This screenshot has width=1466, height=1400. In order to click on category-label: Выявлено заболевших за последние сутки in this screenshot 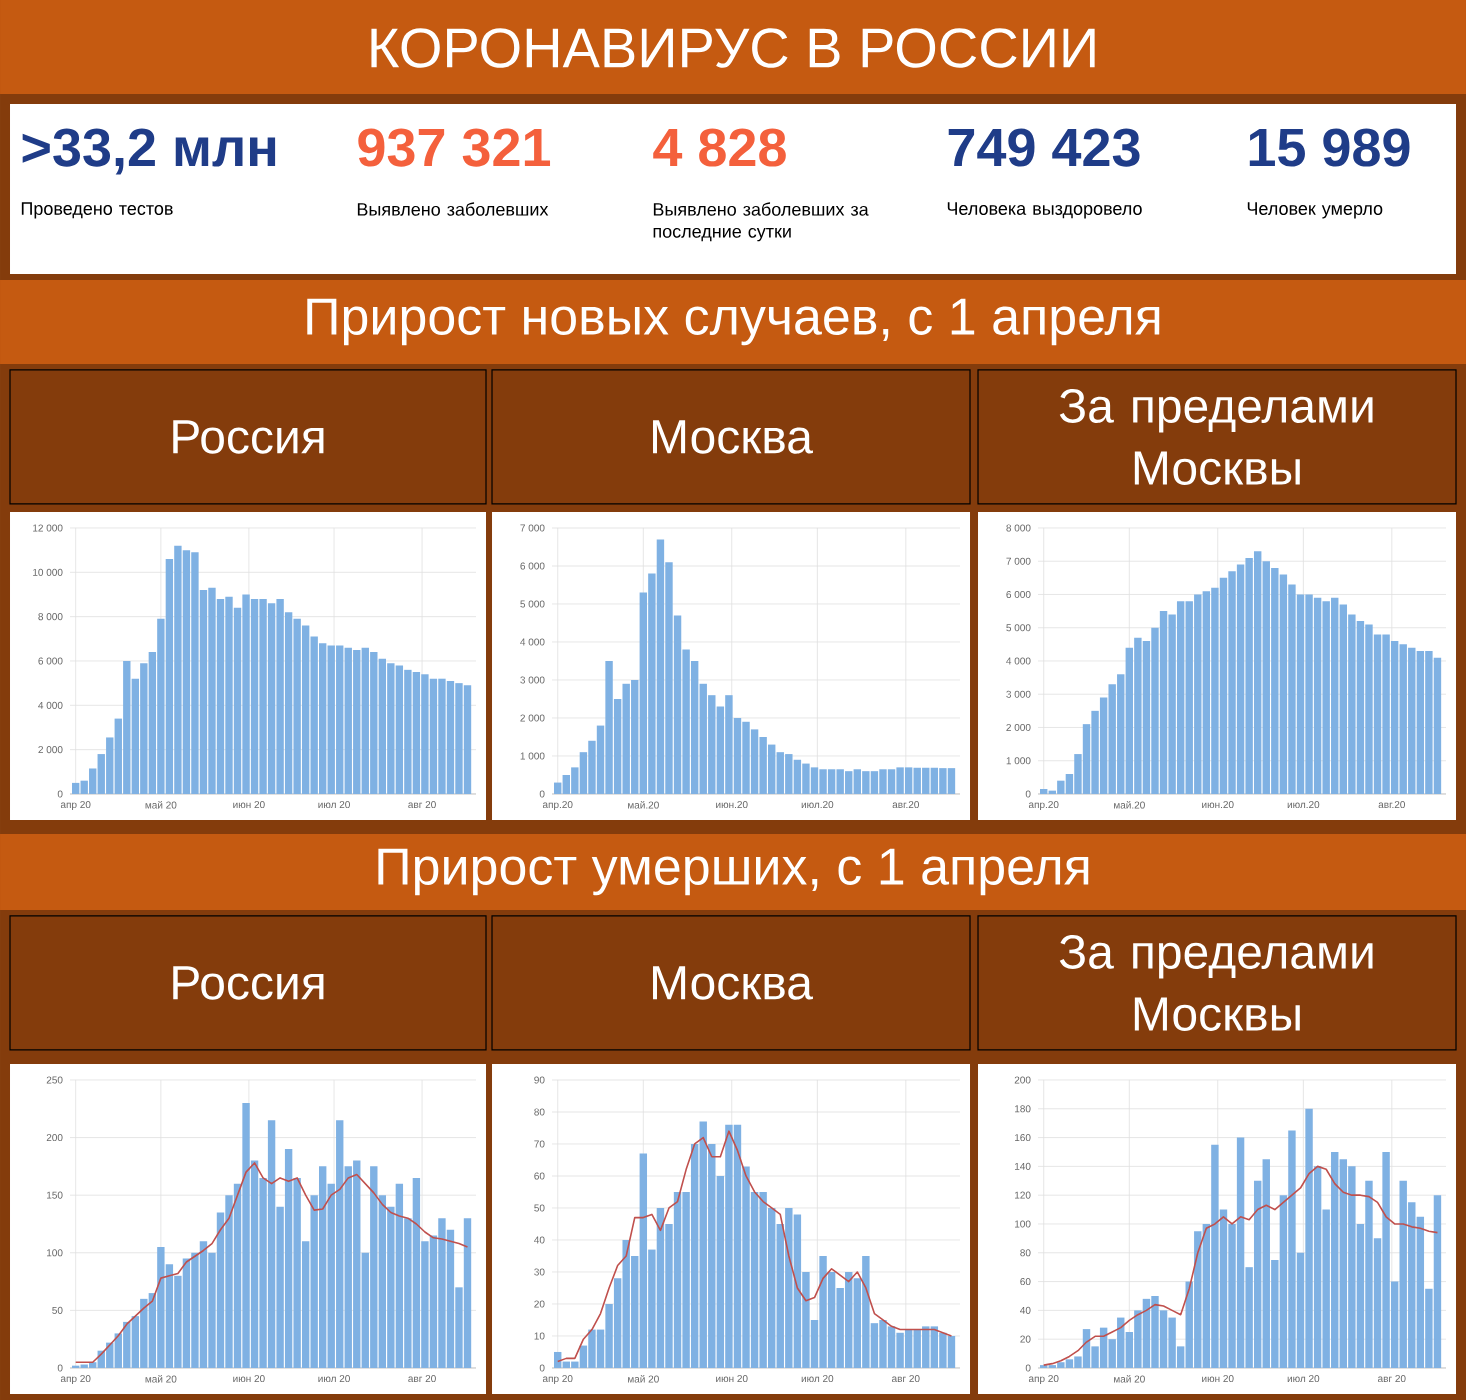, I will do `click(761, 222)`.